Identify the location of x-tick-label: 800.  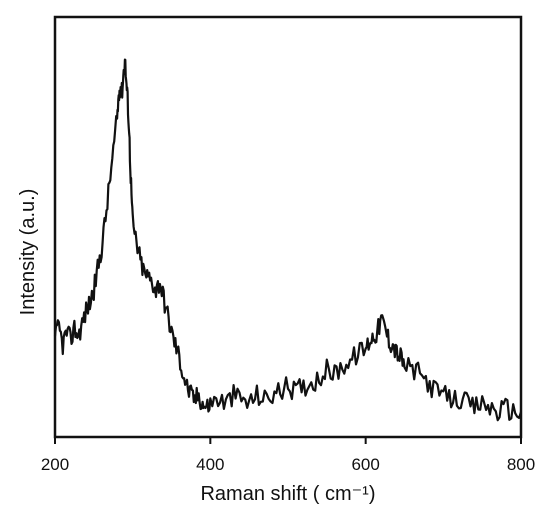
(521, 464).